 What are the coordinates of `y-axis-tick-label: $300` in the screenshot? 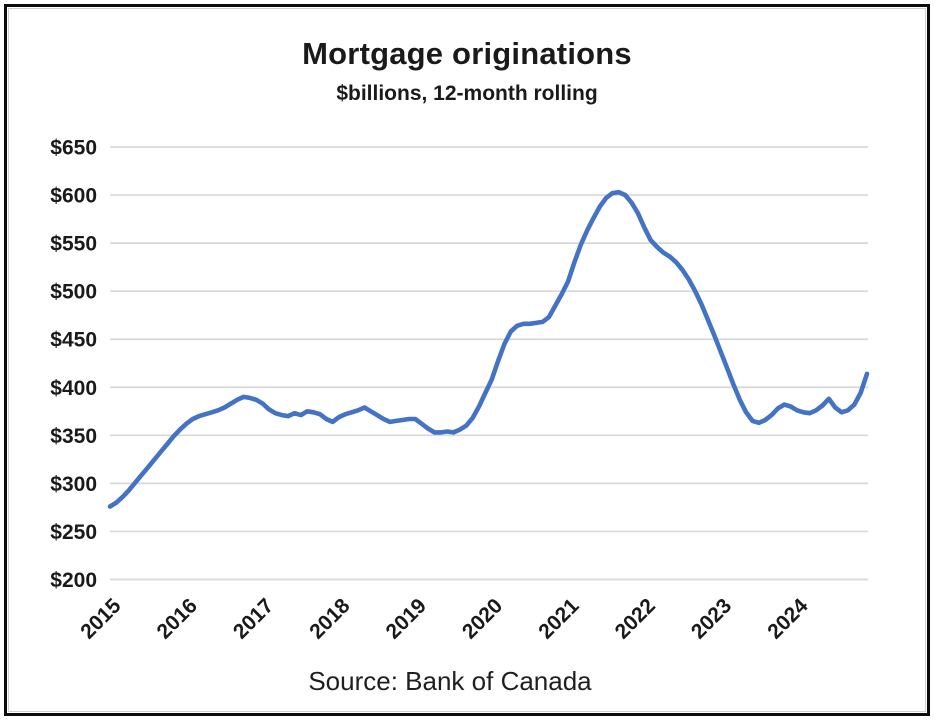 It's located at (73, 484).